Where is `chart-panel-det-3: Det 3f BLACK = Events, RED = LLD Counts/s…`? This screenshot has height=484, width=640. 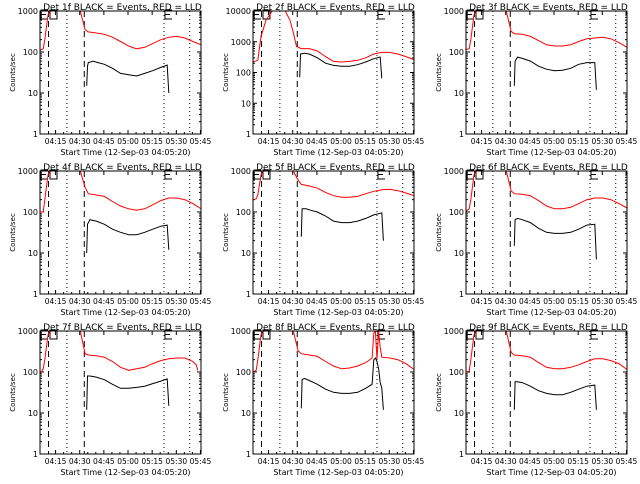 chart-panel-det-3: Det 3f BLACK = Events, RED = LLD Counts/s… is located at coordinates (532, 80).